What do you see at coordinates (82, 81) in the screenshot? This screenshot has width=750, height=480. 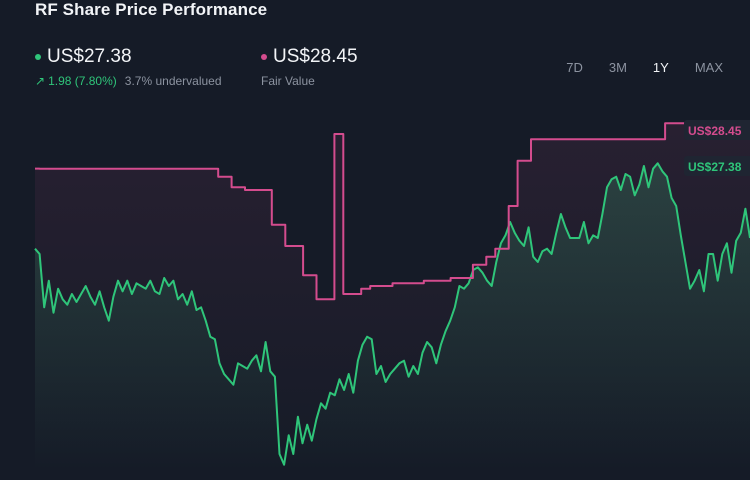 I see `price-change-value: 1.98 (7.80%)` at bounding box center [82, 81].